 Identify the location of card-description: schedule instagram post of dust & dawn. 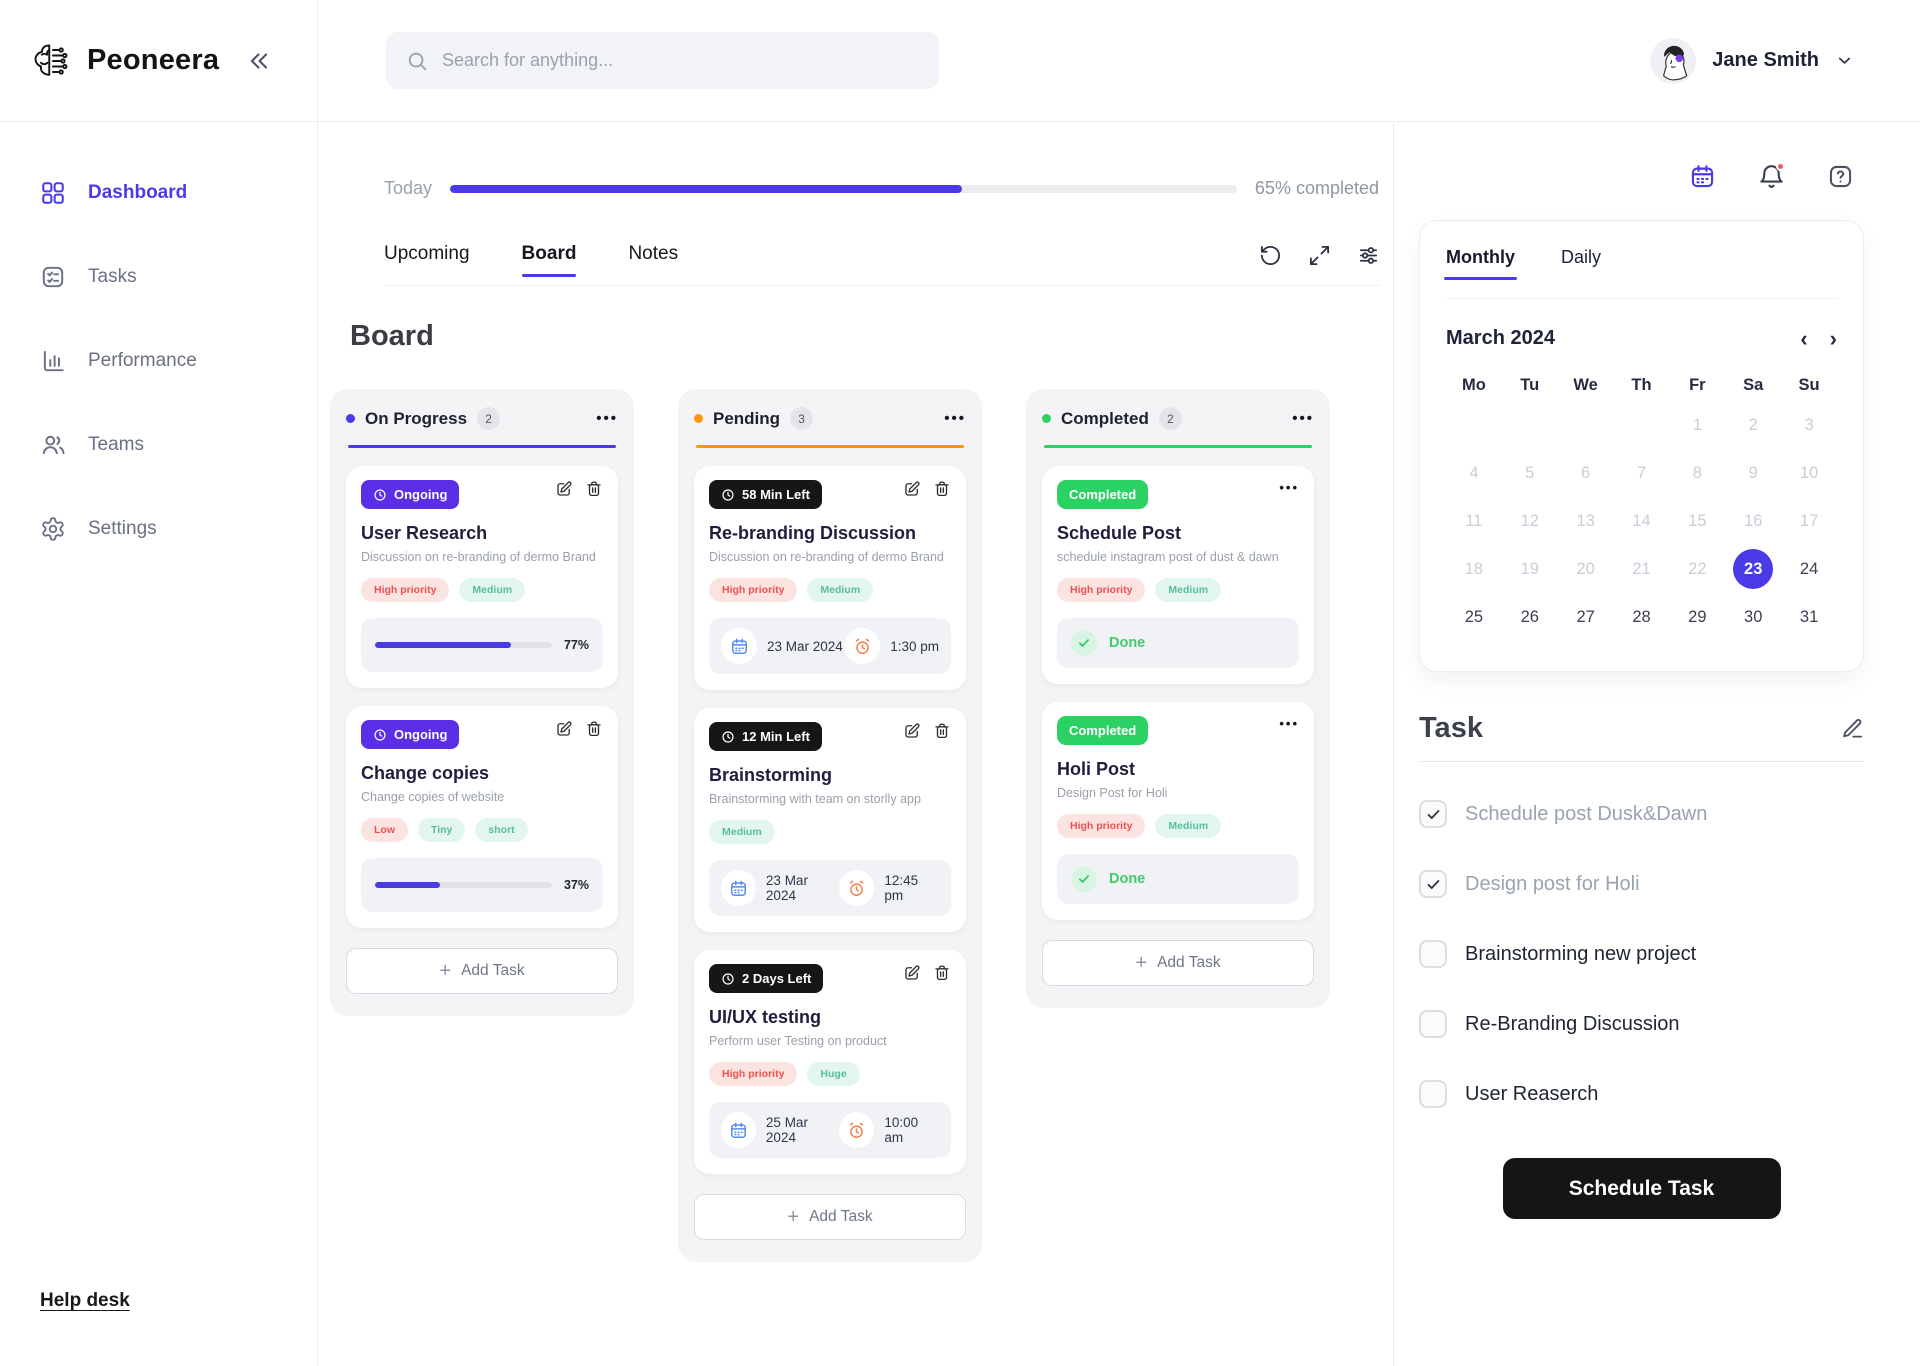
(1168, 557).